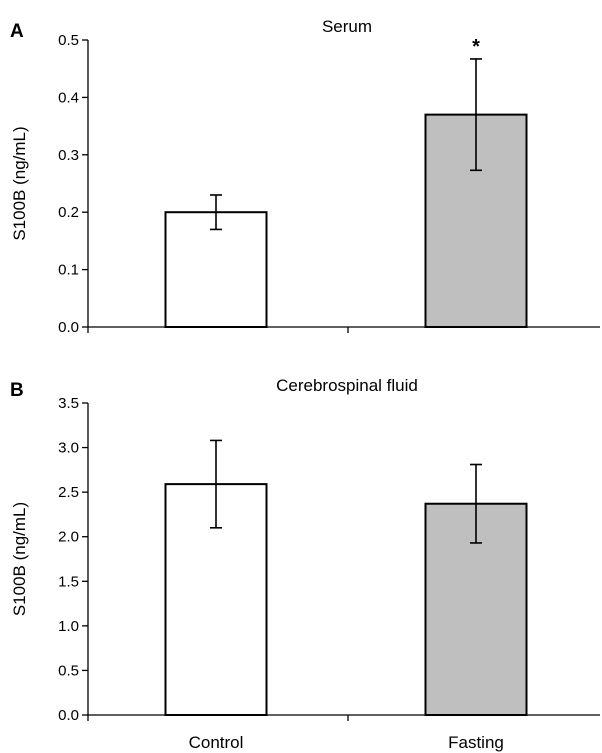 The image size is (602, 753). Describe the element at coordinates (68, 270) in the screenshot. I see `y-tick-label: 0.1` at that location.